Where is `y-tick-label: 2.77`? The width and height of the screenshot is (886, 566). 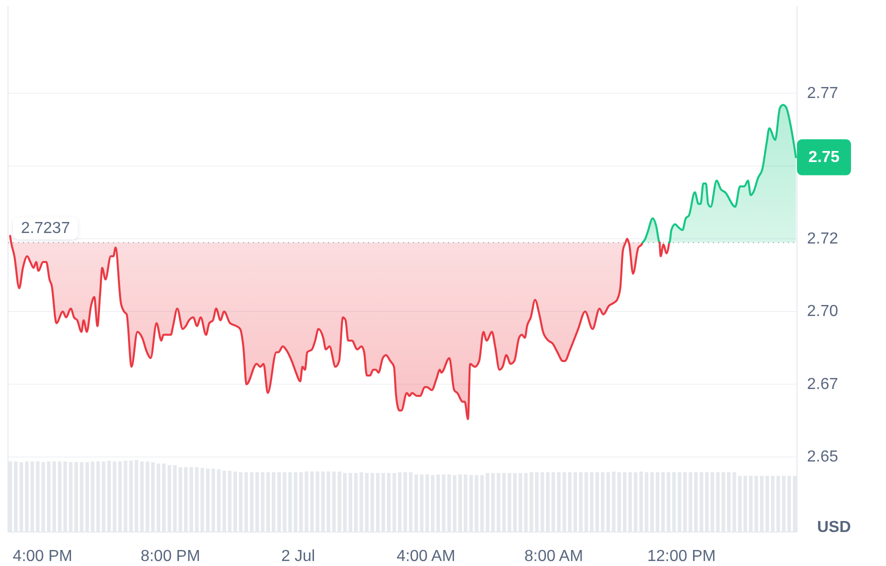
y-tick-label: 2.77 is located at coordinates (822, 93).